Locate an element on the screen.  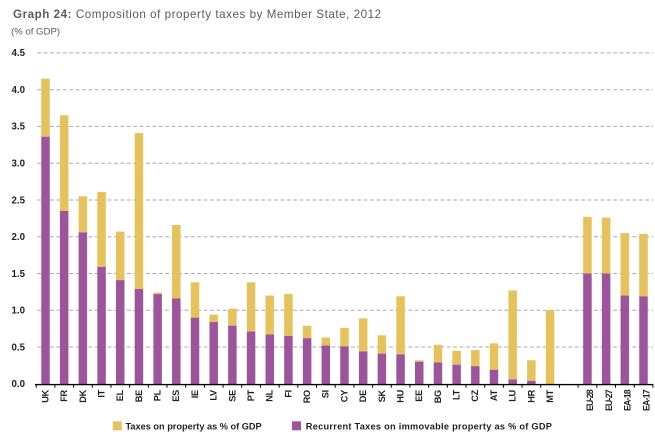
svg-text: 2.5 is located at coordinates (19, 200).